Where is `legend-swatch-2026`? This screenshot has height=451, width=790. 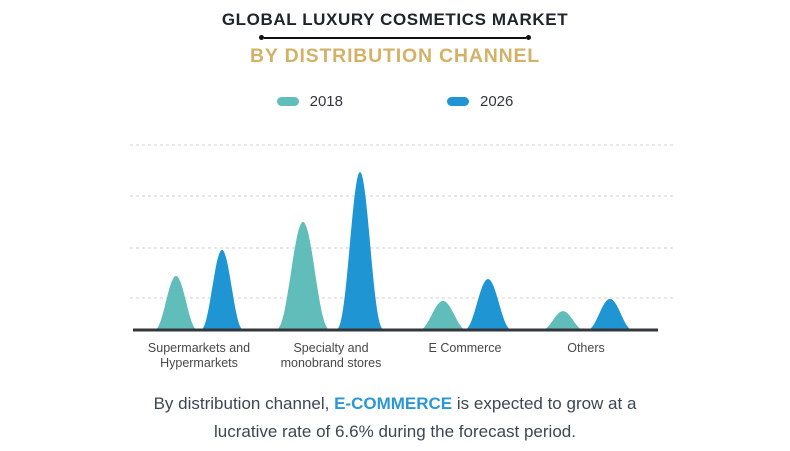 legend-swatch-2026 is located at coordinates (458, 101).